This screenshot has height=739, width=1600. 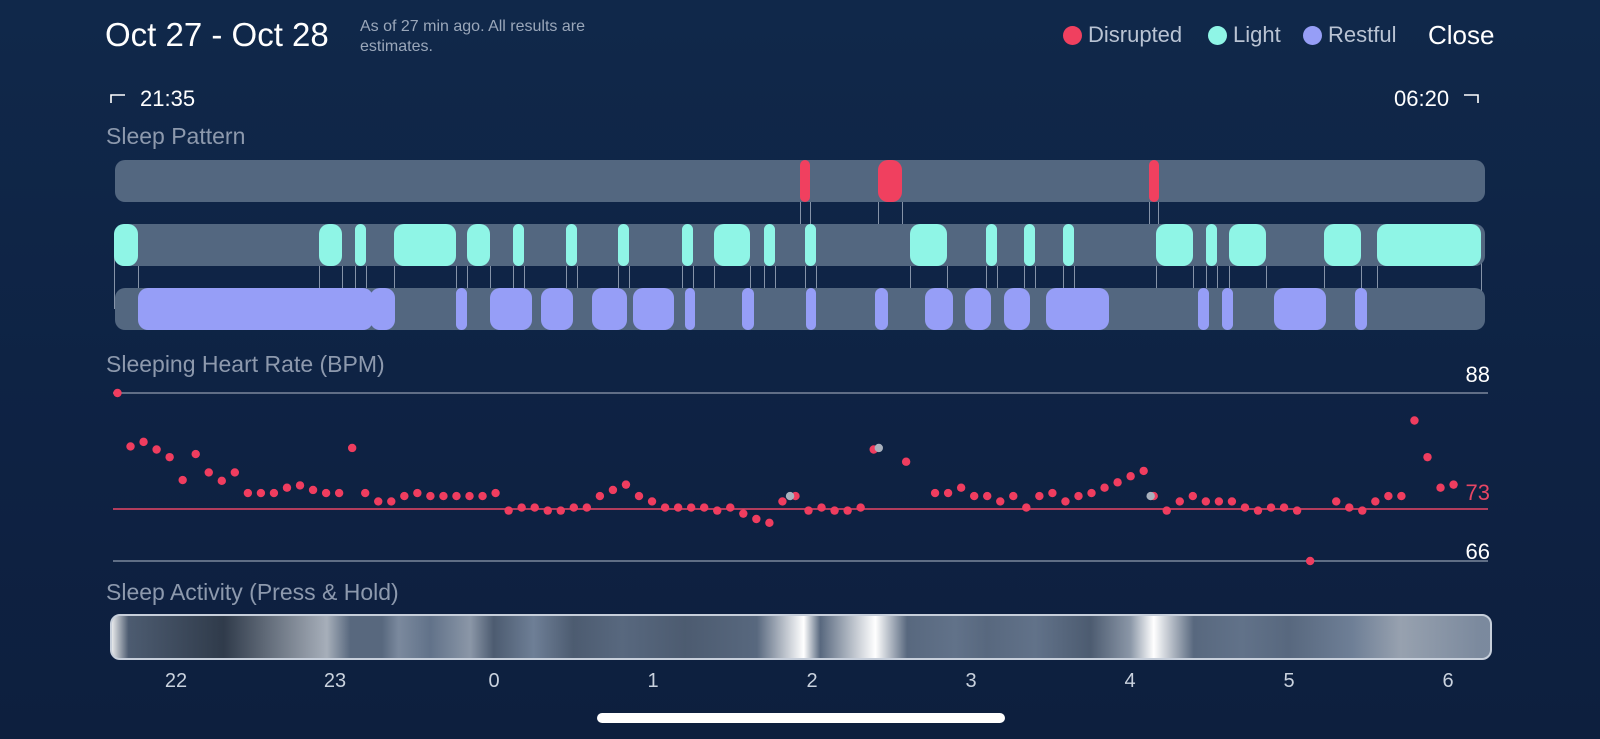 I want to click on min-label: 66, so click(x=1478, y=551).